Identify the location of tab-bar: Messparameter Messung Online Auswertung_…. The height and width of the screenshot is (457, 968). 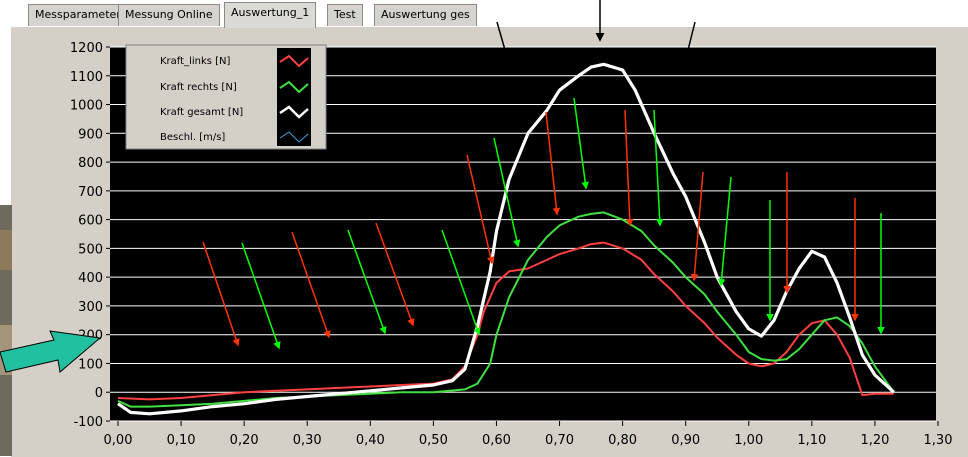
(484, 14).